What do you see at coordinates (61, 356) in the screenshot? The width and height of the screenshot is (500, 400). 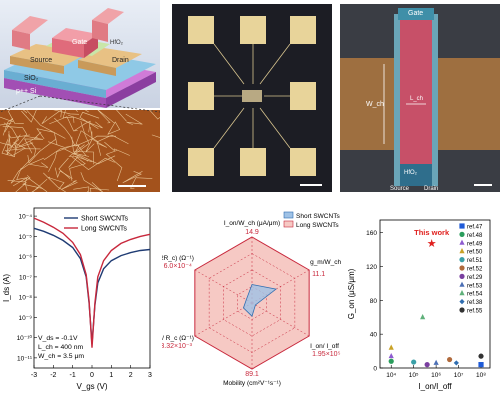 I see `annotation: W_ch = 3.5 μm` at bounding box center [61, 356].